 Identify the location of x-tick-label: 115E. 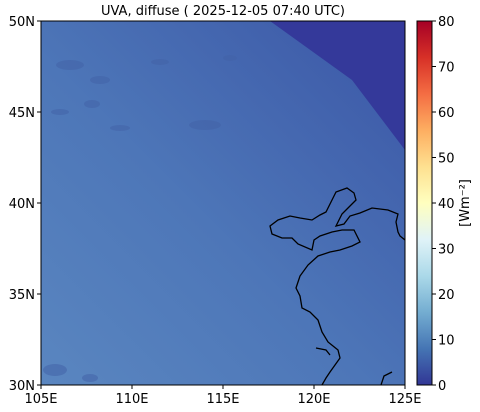
(222, 399).